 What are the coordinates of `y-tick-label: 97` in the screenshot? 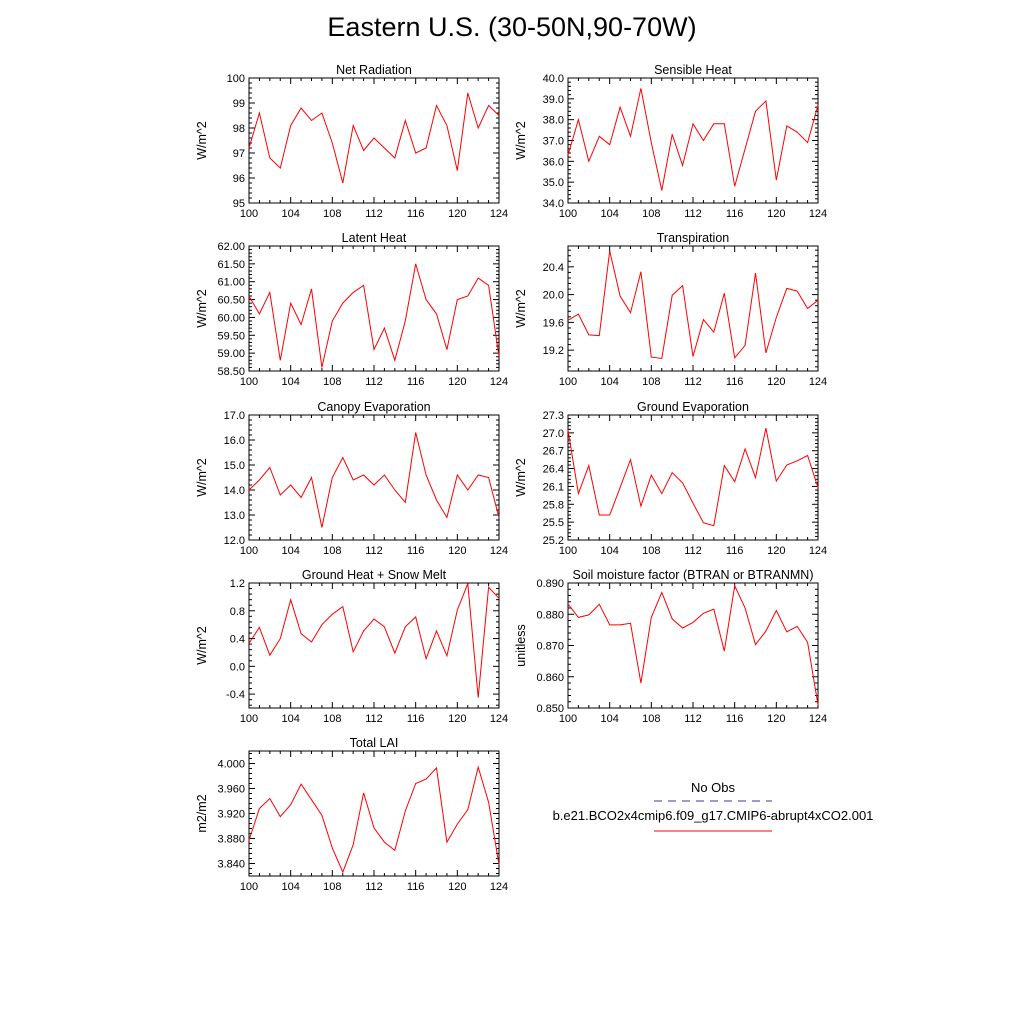 It's located at (239, 154).